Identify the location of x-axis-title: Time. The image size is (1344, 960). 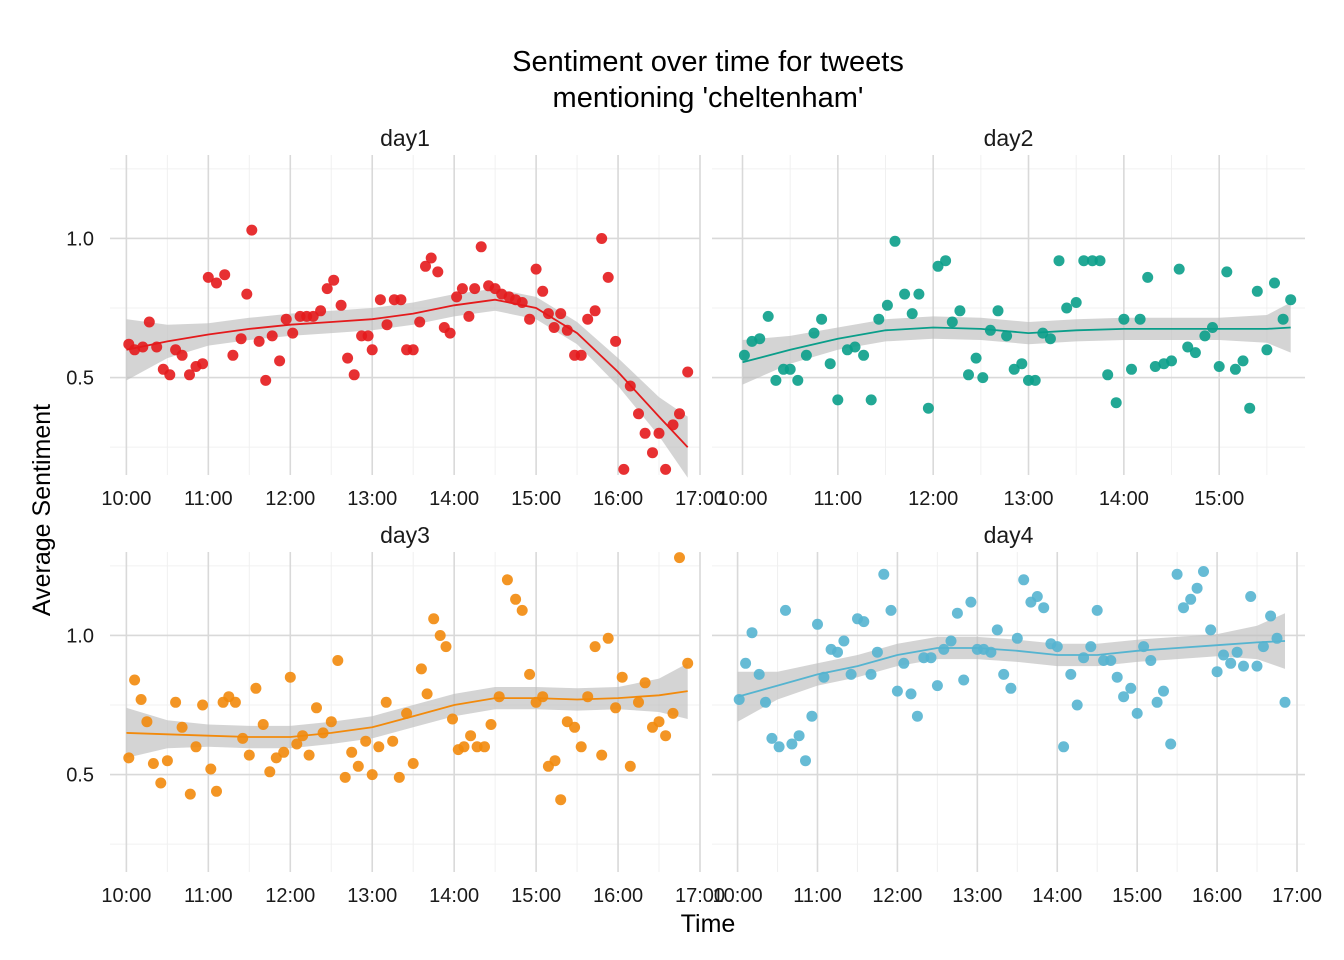
(708, 924).